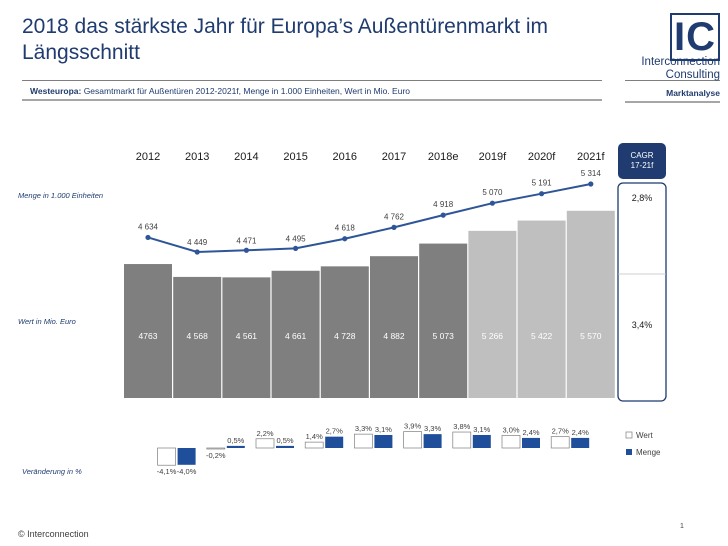 The width and height of the screenshot is (728, 546). Describe the element at coordinates (642, 292) in the screenshot. I see `cagr-values-box` at that location.